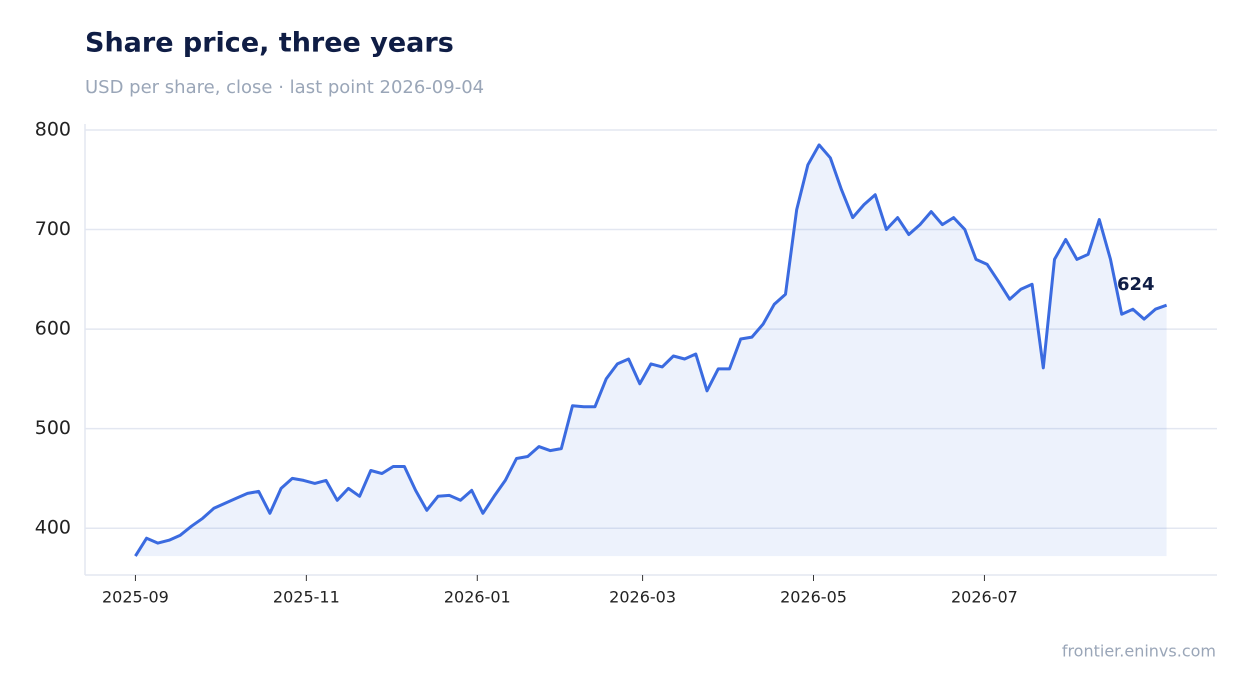 This screenshot has height=697, width=1247. Describe the element at coordinates (1136, 284) in the screenshot. I see `end-label: 624` at that location.